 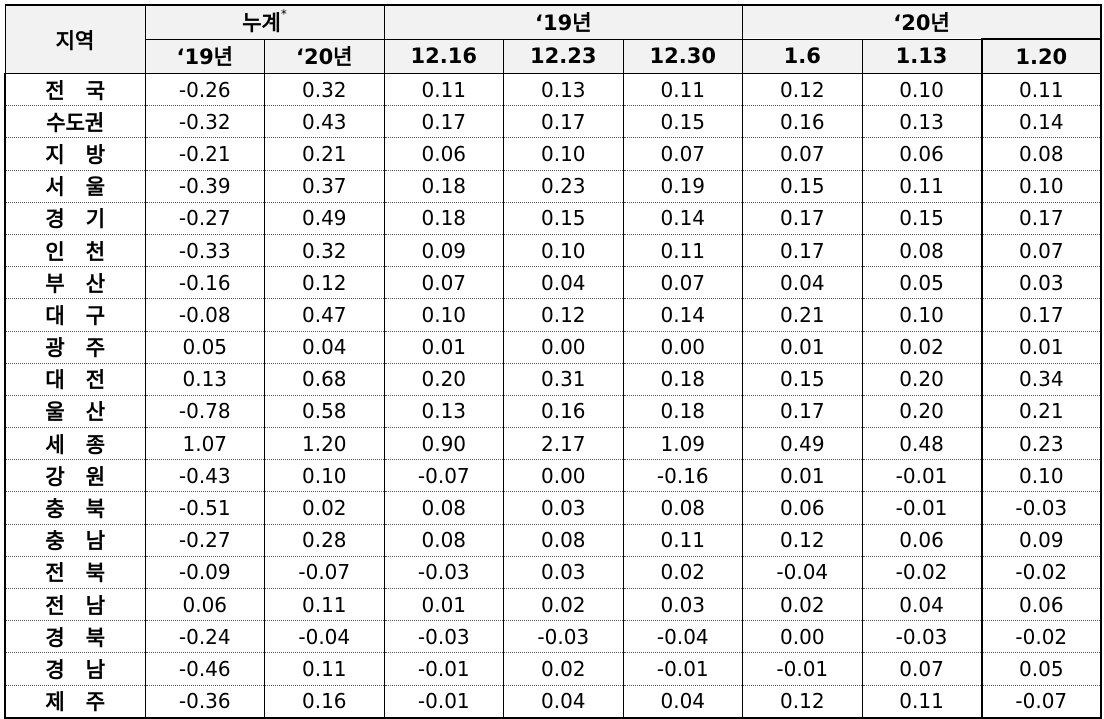 I want to click on value-cell: -0.24, so click(x=204, y=637).